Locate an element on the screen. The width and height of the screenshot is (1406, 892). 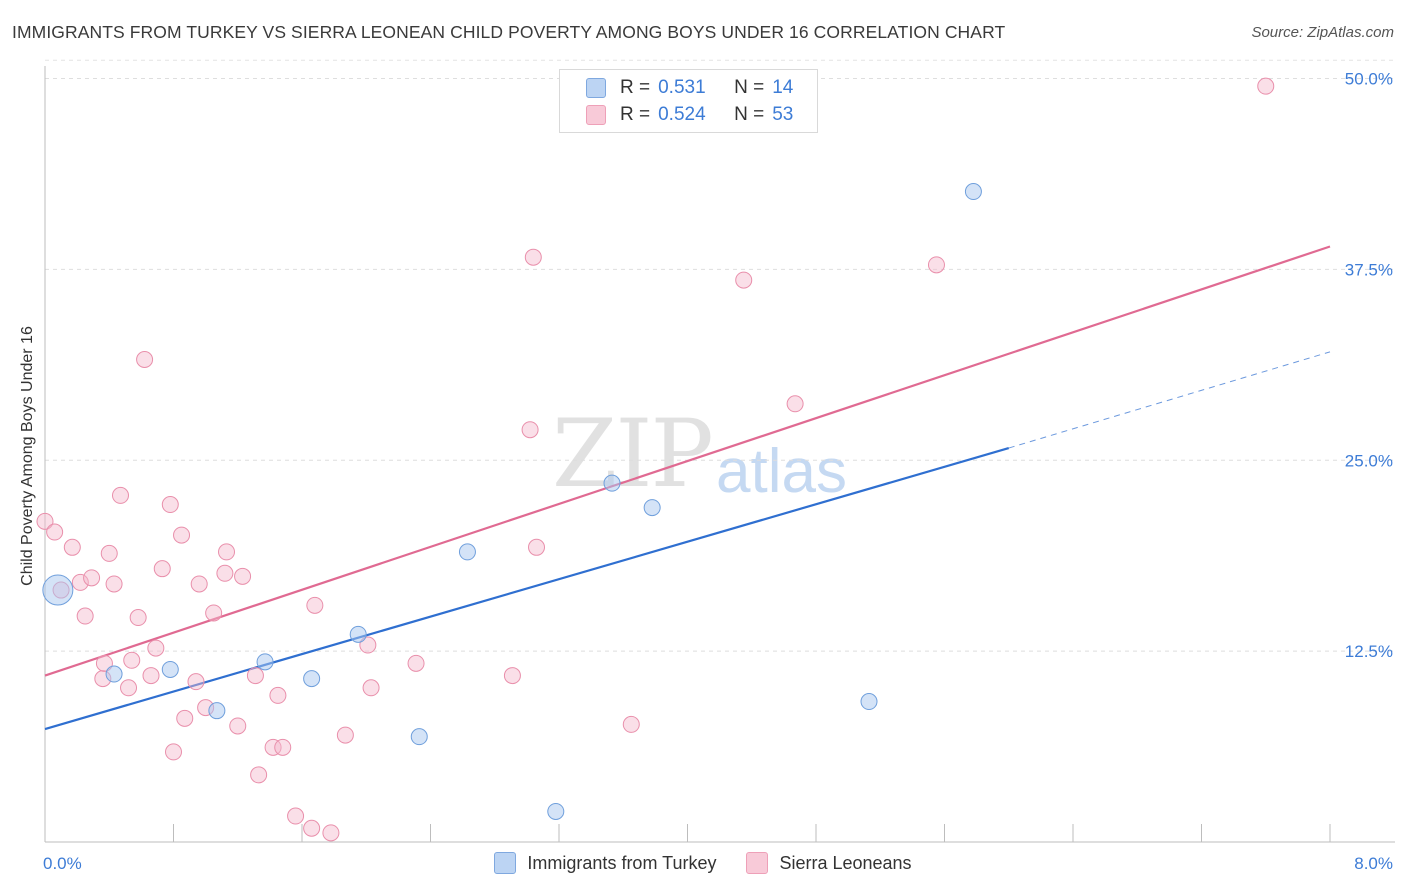
legend-r-value: 0.531 is located at coordinates (682, 87).